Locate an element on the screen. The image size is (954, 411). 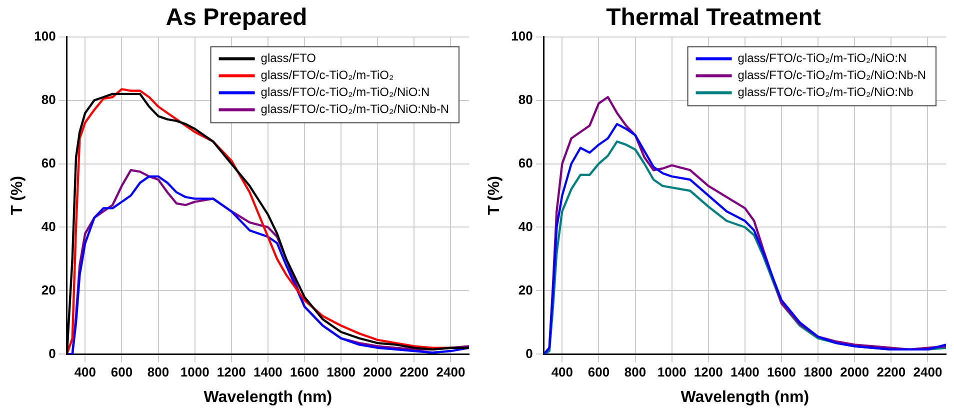
legend-label: glass/FTO/c-TiO₂/m-TiO₂/NiO:Nb is located at coordinates (826, 92).